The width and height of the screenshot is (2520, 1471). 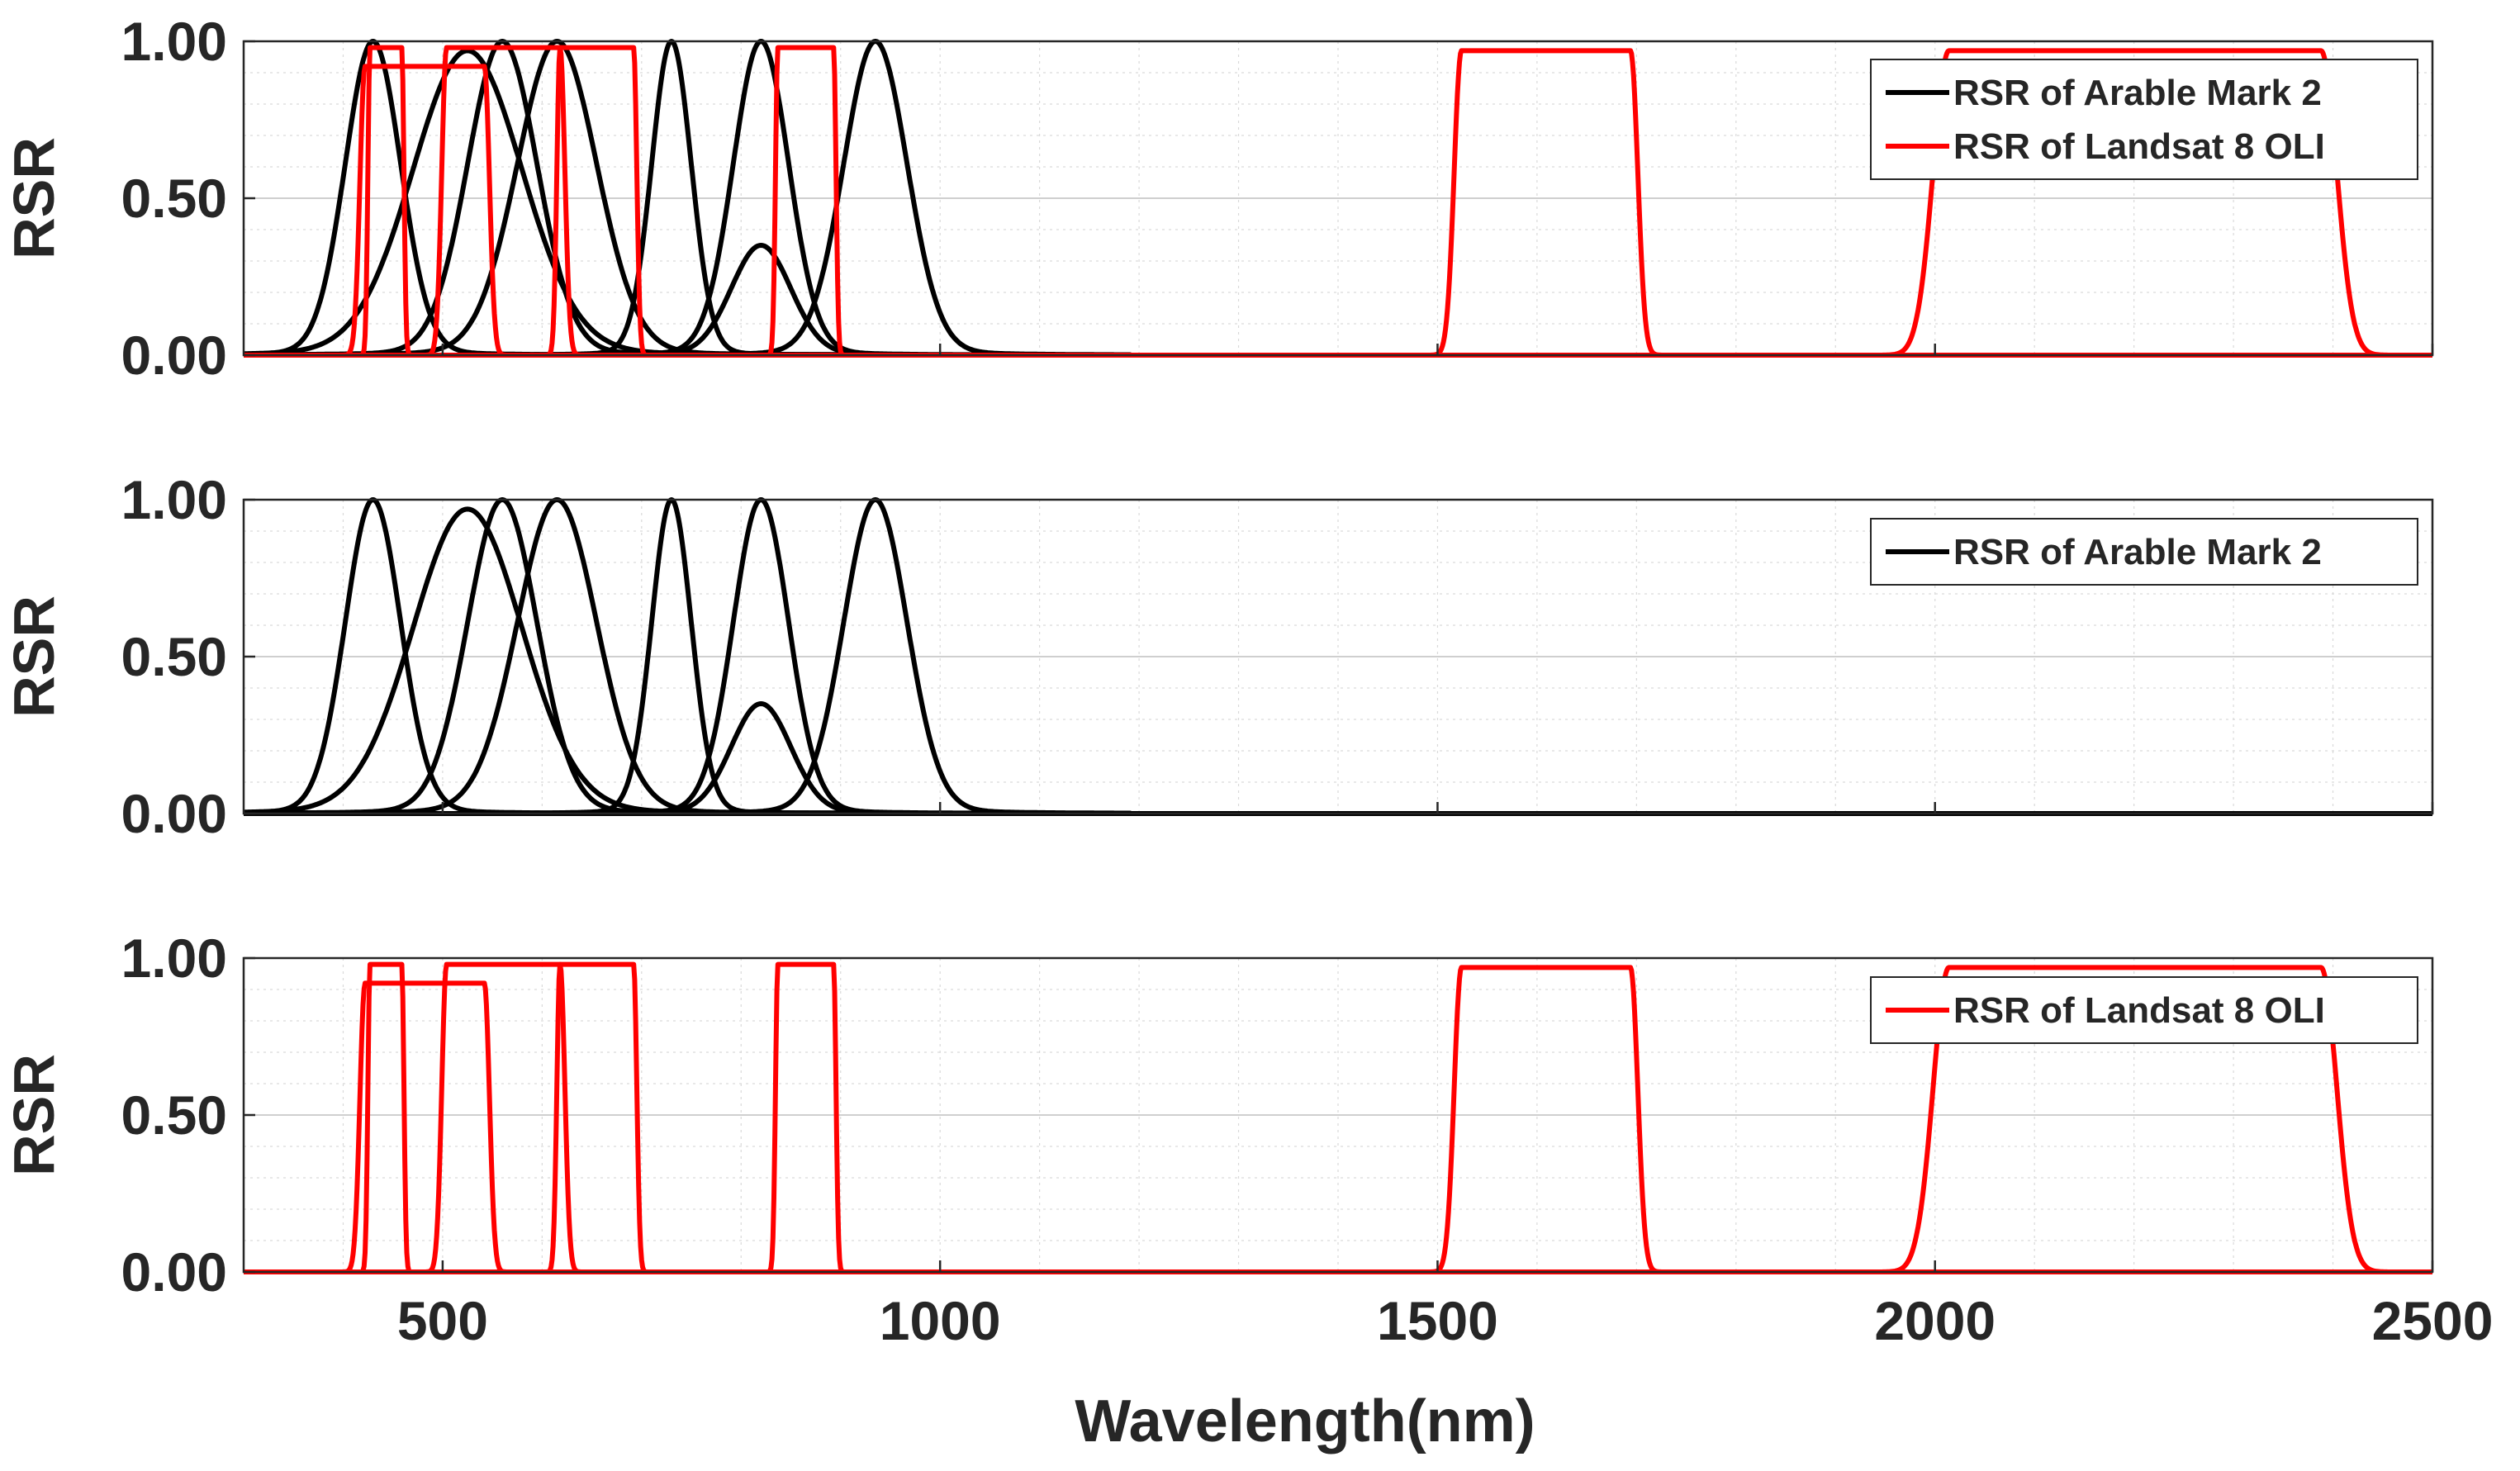 I want to click on legend: RSR of Arable Mark 2 RSR of Landsat 8 OLI, so click(x=2144, y=120).